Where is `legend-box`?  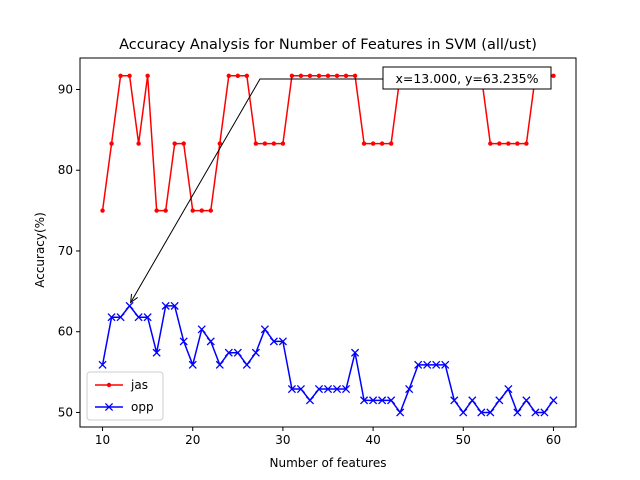 legend-box is located at coordinates (125, 396).